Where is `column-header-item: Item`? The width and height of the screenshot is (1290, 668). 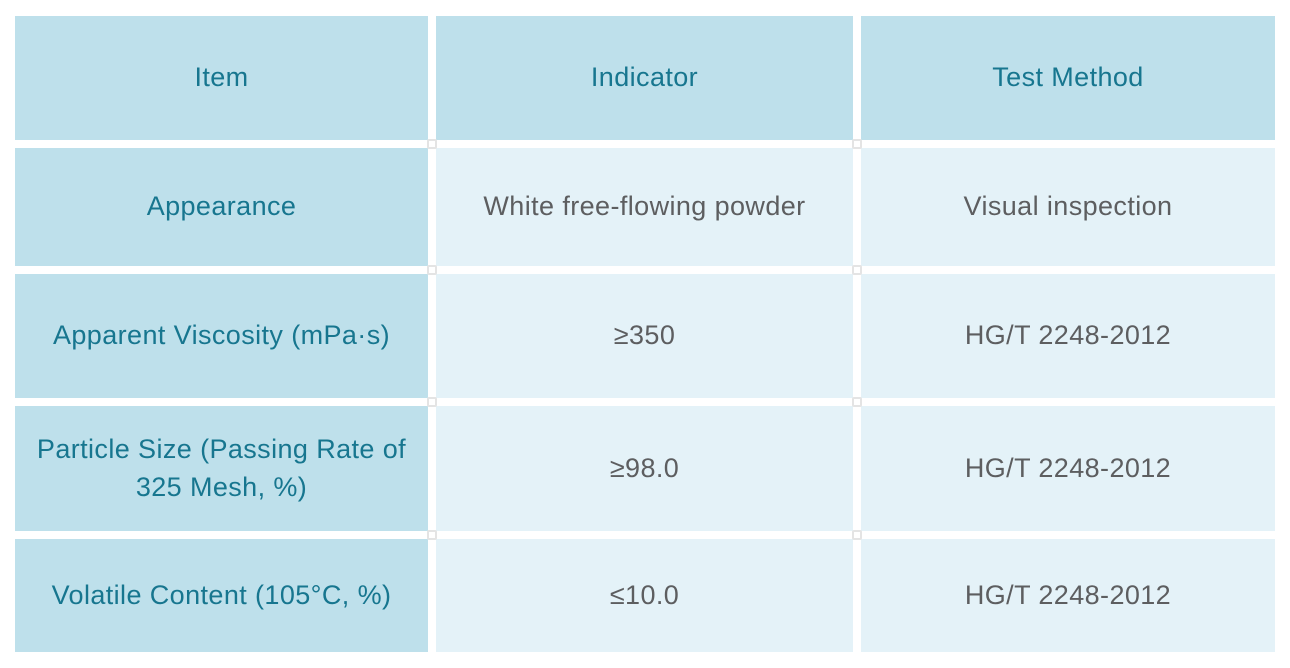 column-header-item: Item is located at coordinates (221, 78).